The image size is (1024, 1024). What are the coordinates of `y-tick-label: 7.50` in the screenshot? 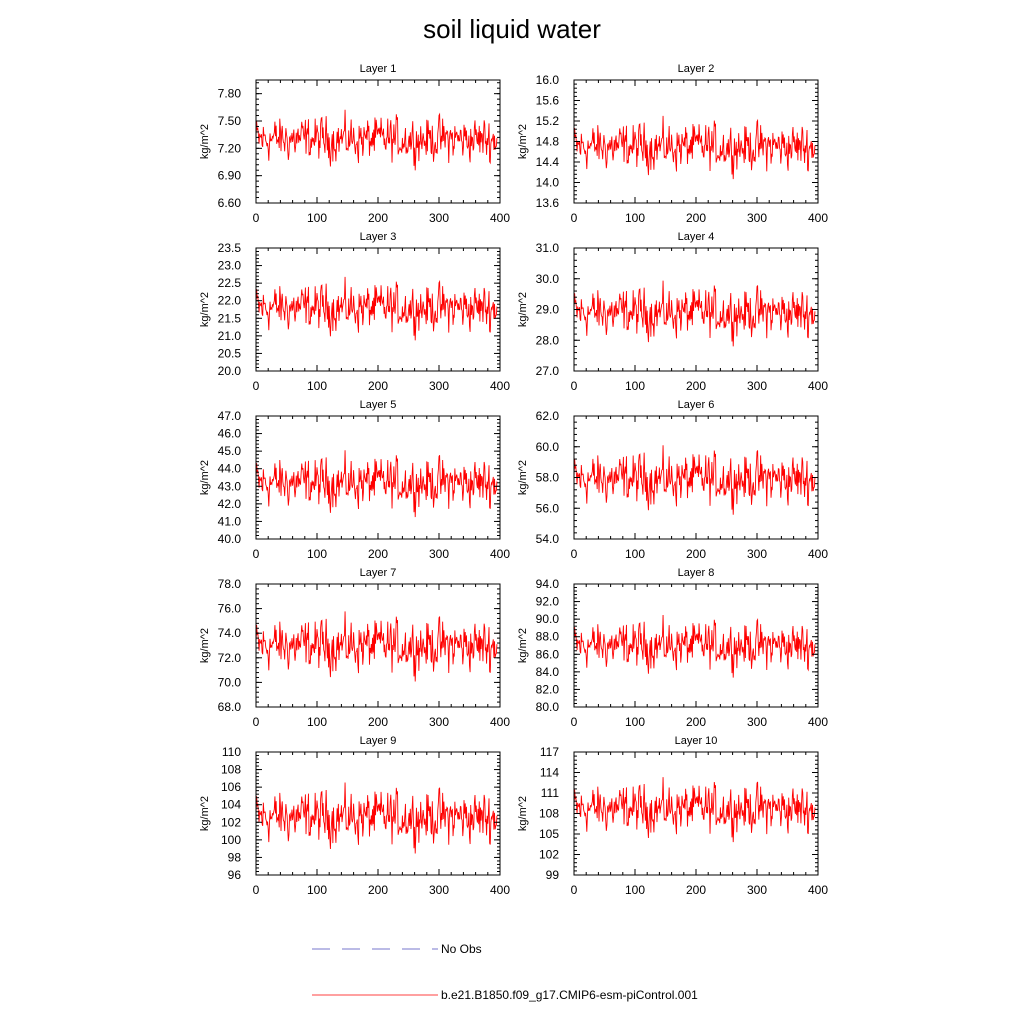 It's located at (230, 121).